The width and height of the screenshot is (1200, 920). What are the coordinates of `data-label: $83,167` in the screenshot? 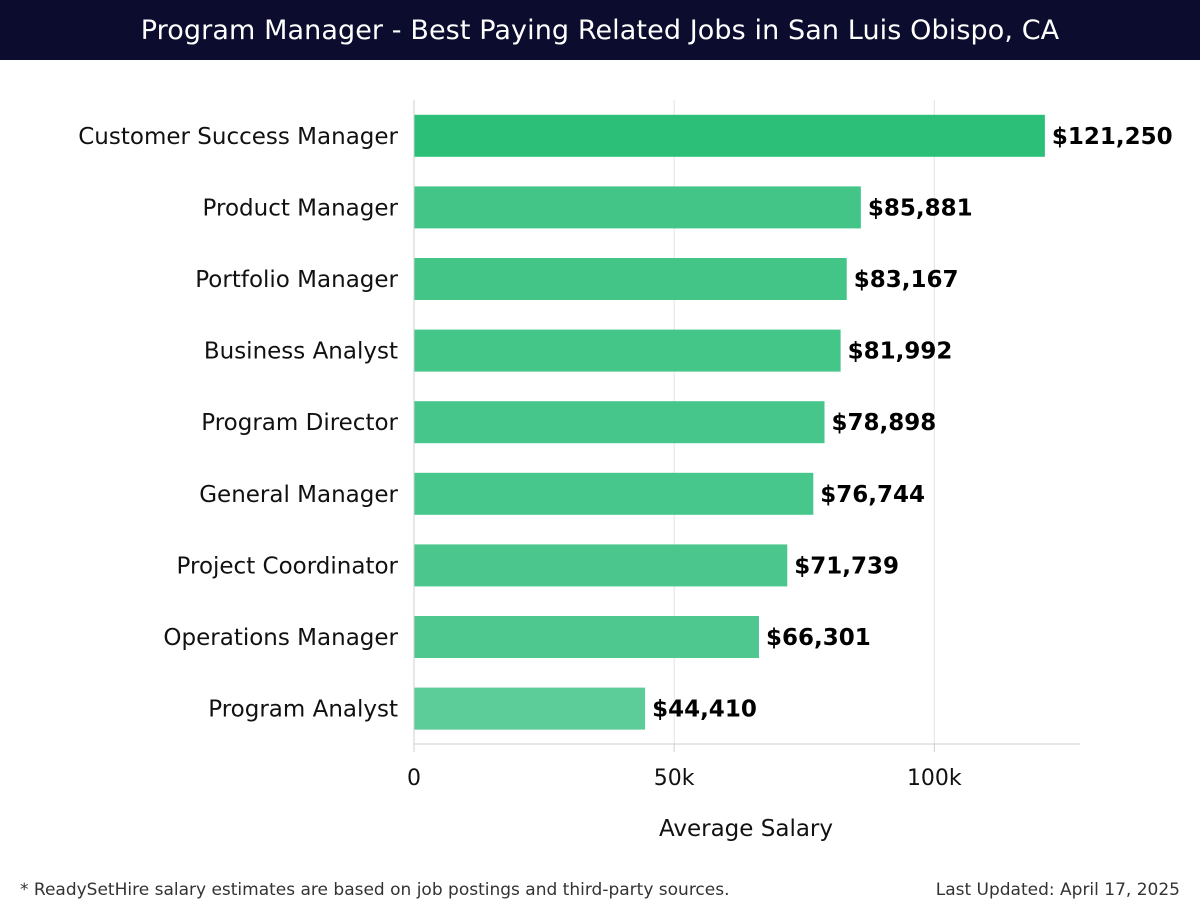 It's located at (906, 280).